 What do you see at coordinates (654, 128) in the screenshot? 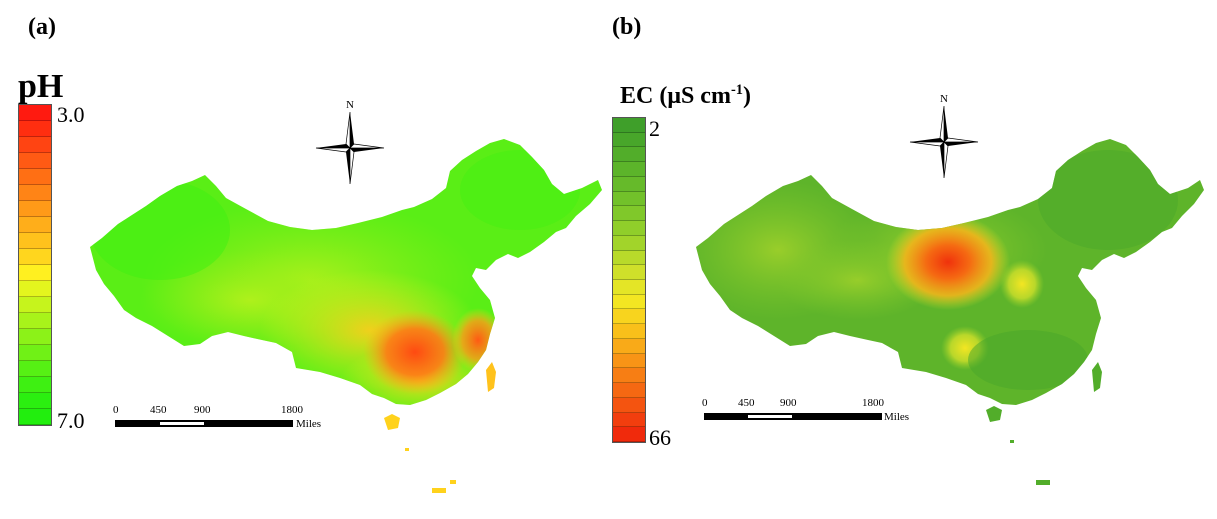
I see `legend-top-value: 2` at bounding box center [654, 128].